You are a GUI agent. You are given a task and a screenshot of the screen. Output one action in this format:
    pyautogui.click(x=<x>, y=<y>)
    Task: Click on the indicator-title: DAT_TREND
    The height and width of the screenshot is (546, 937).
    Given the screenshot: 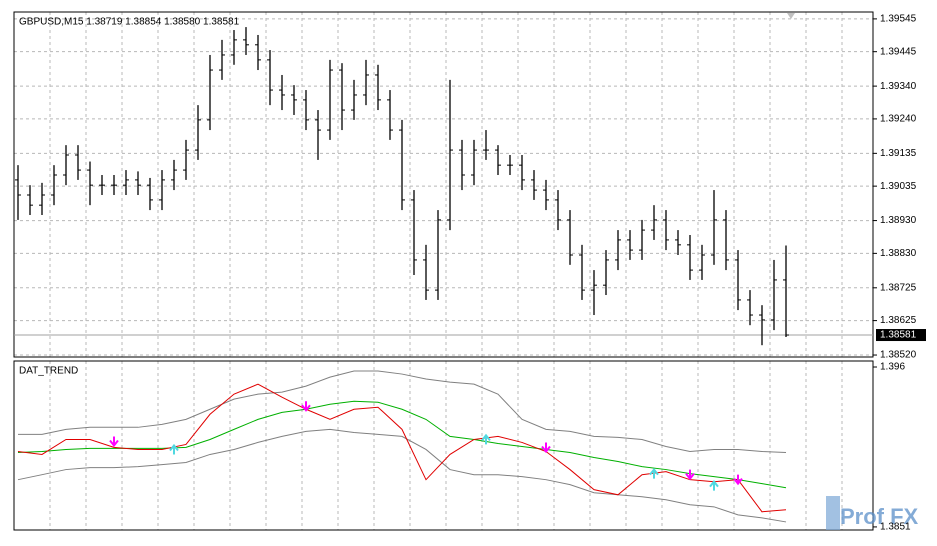 What is the action you would take?
    pyautogui.click(x=48, y=371)
    